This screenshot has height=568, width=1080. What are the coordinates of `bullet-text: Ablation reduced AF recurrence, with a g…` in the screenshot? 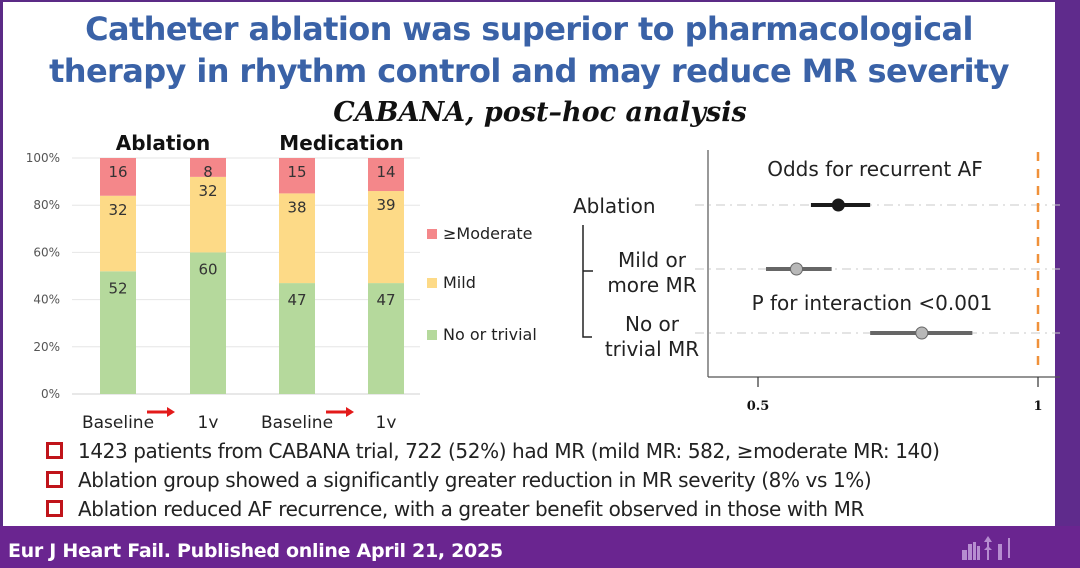 It's located at (471, 508).